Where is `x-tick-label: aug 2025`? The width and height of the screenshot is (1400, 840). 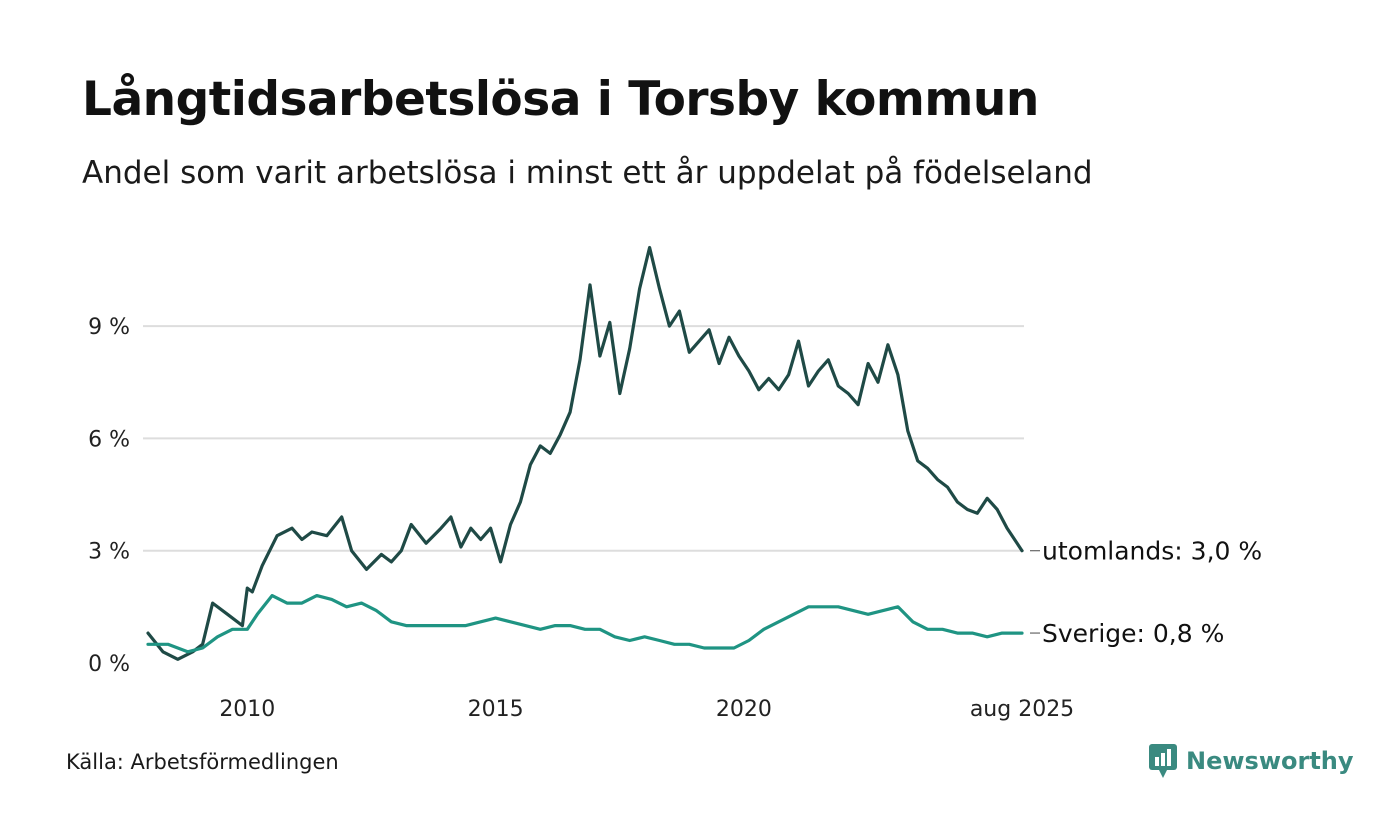 x-tick-label: aug 2025 is located at coordinates (1022, 709).